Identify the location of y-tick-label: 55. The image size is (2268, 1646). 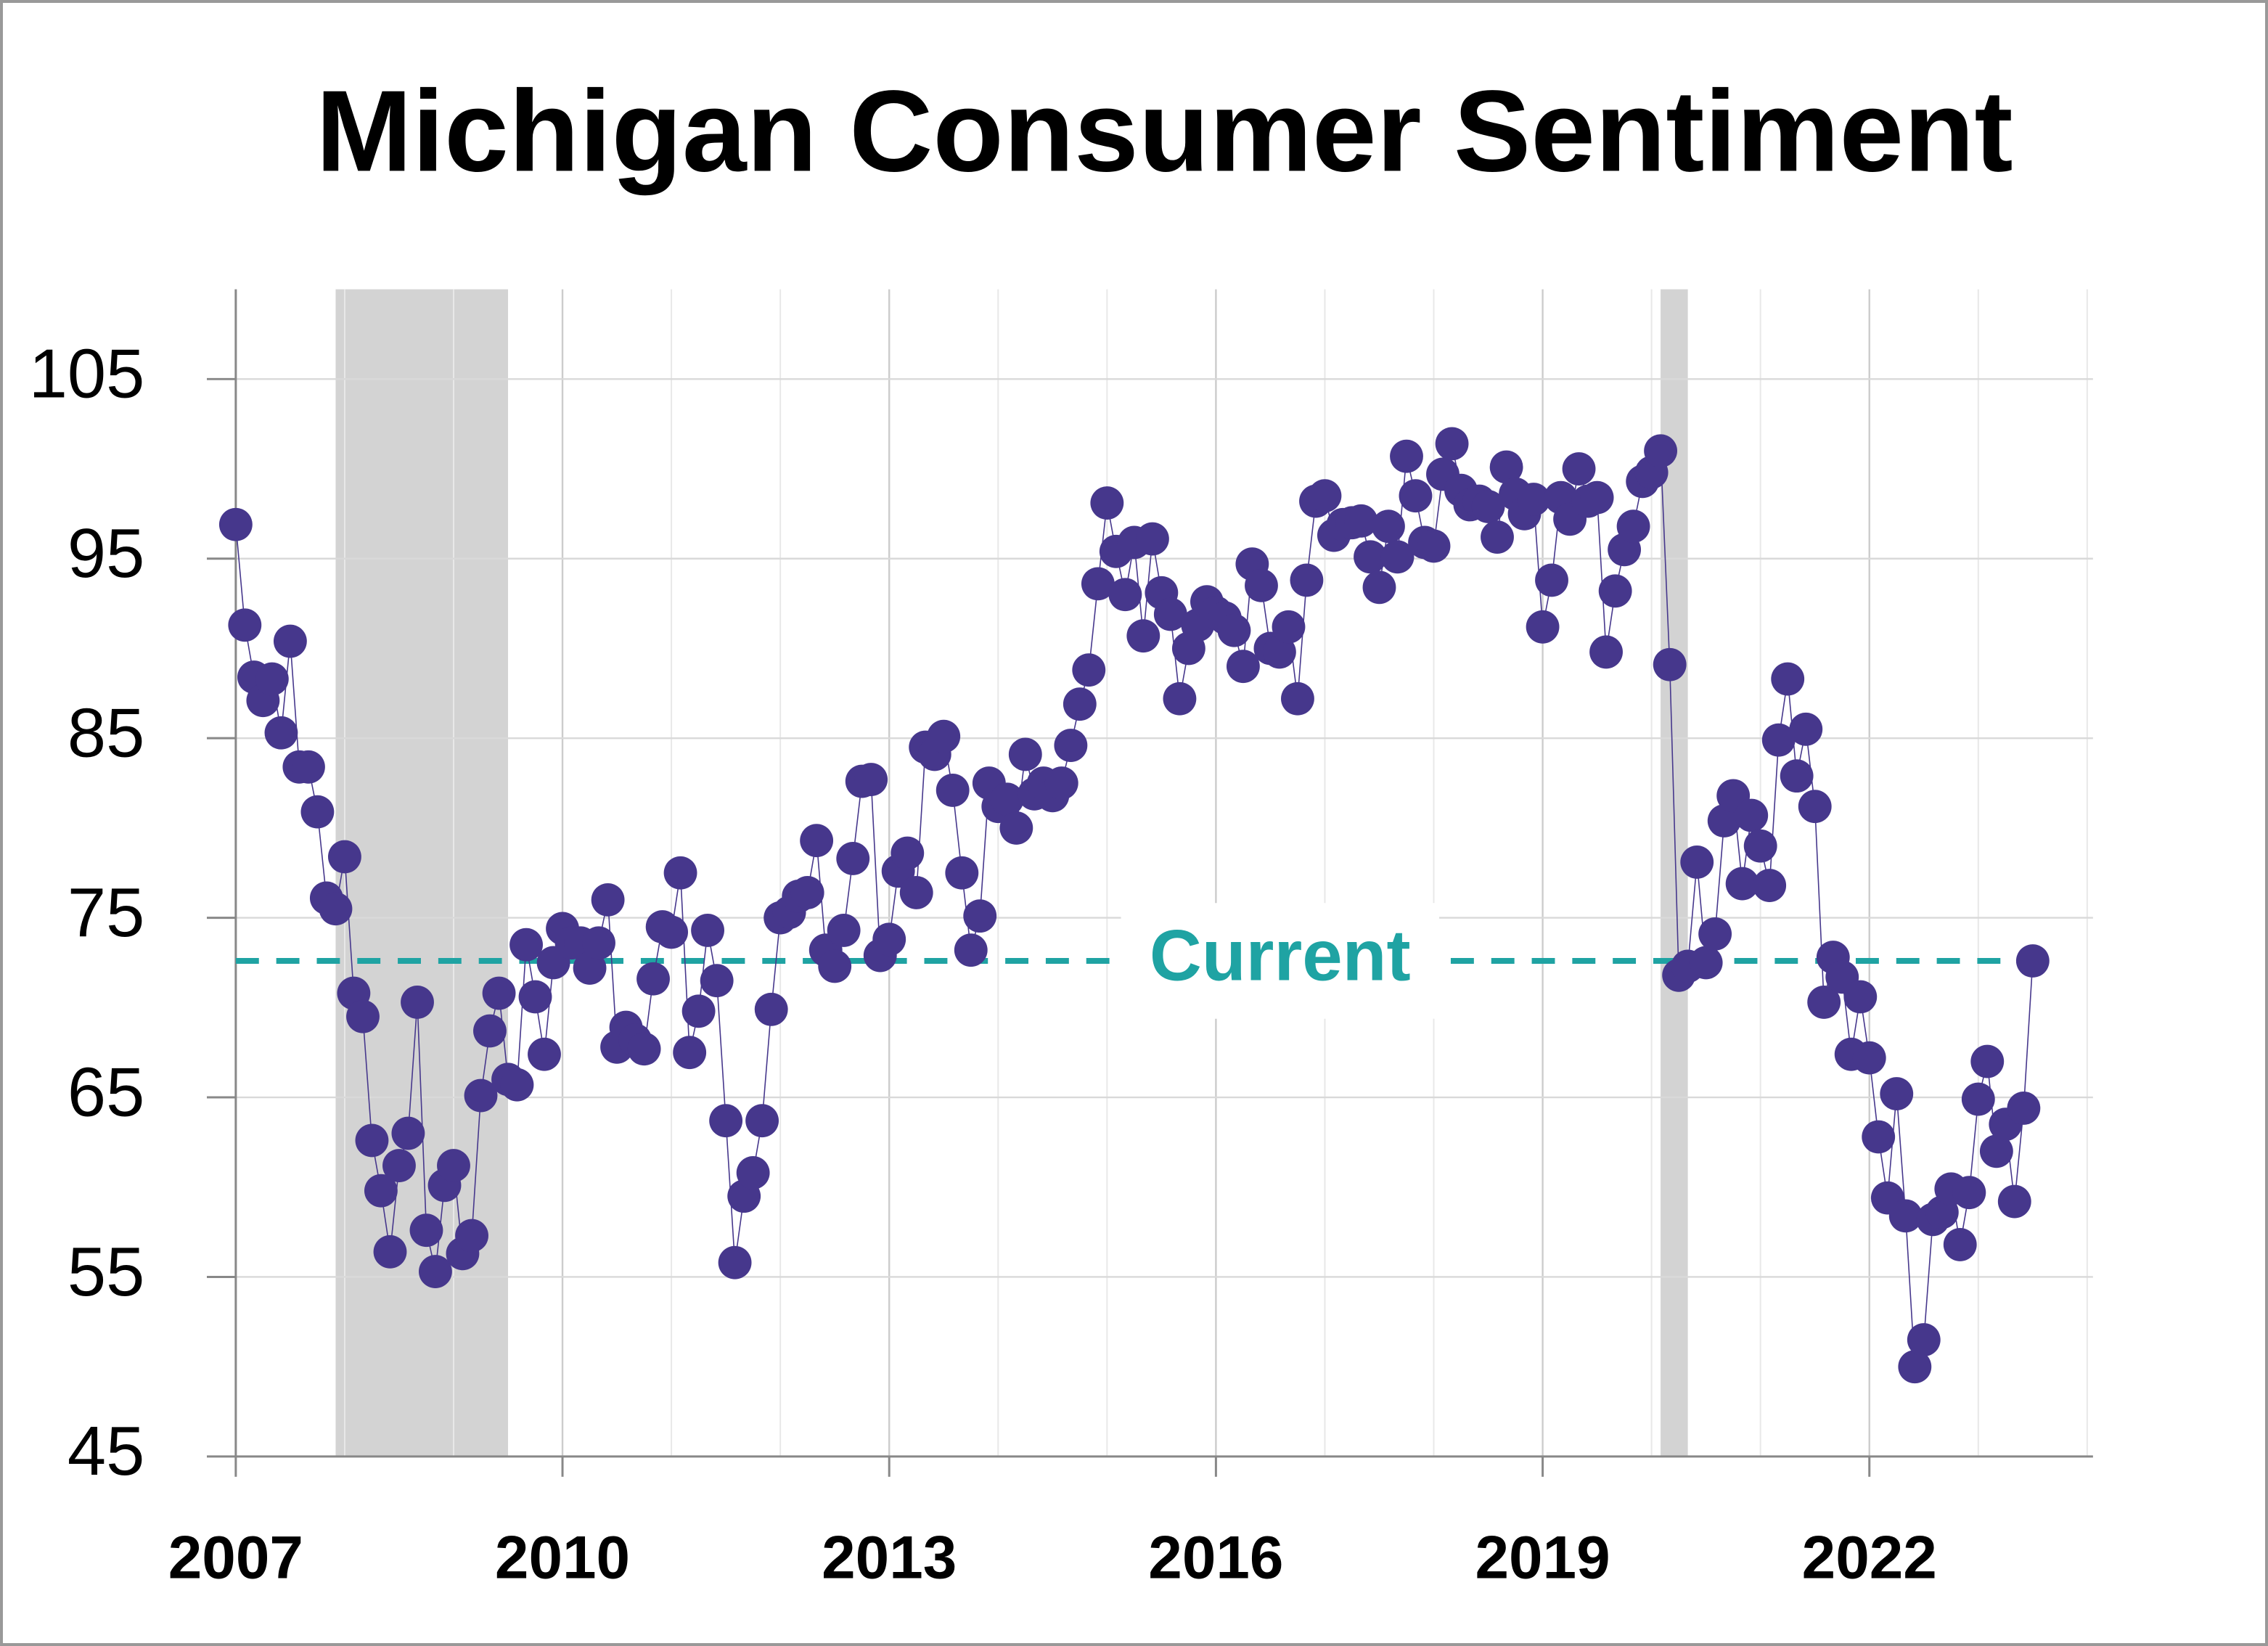
(105, 1272).